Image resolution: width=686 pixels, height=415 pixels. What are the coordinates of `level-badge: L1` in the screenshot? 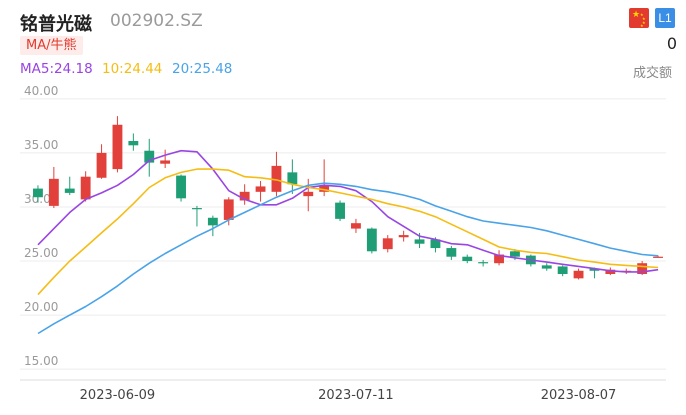 It's located at (665, 18).